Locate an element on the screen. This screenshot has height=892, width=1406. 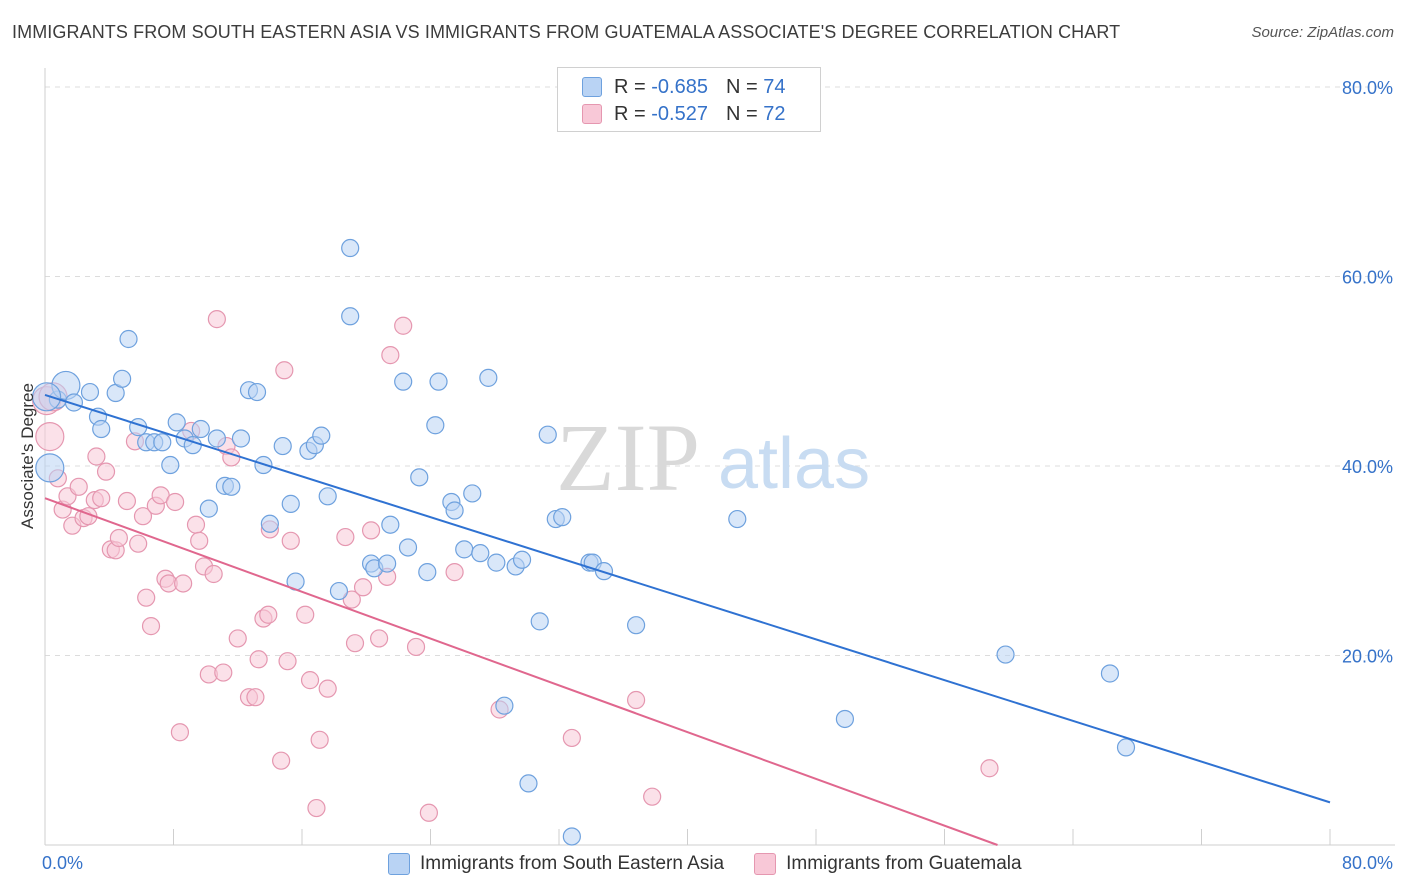
legend-swatch-blue is located at coordinates (592, 87).